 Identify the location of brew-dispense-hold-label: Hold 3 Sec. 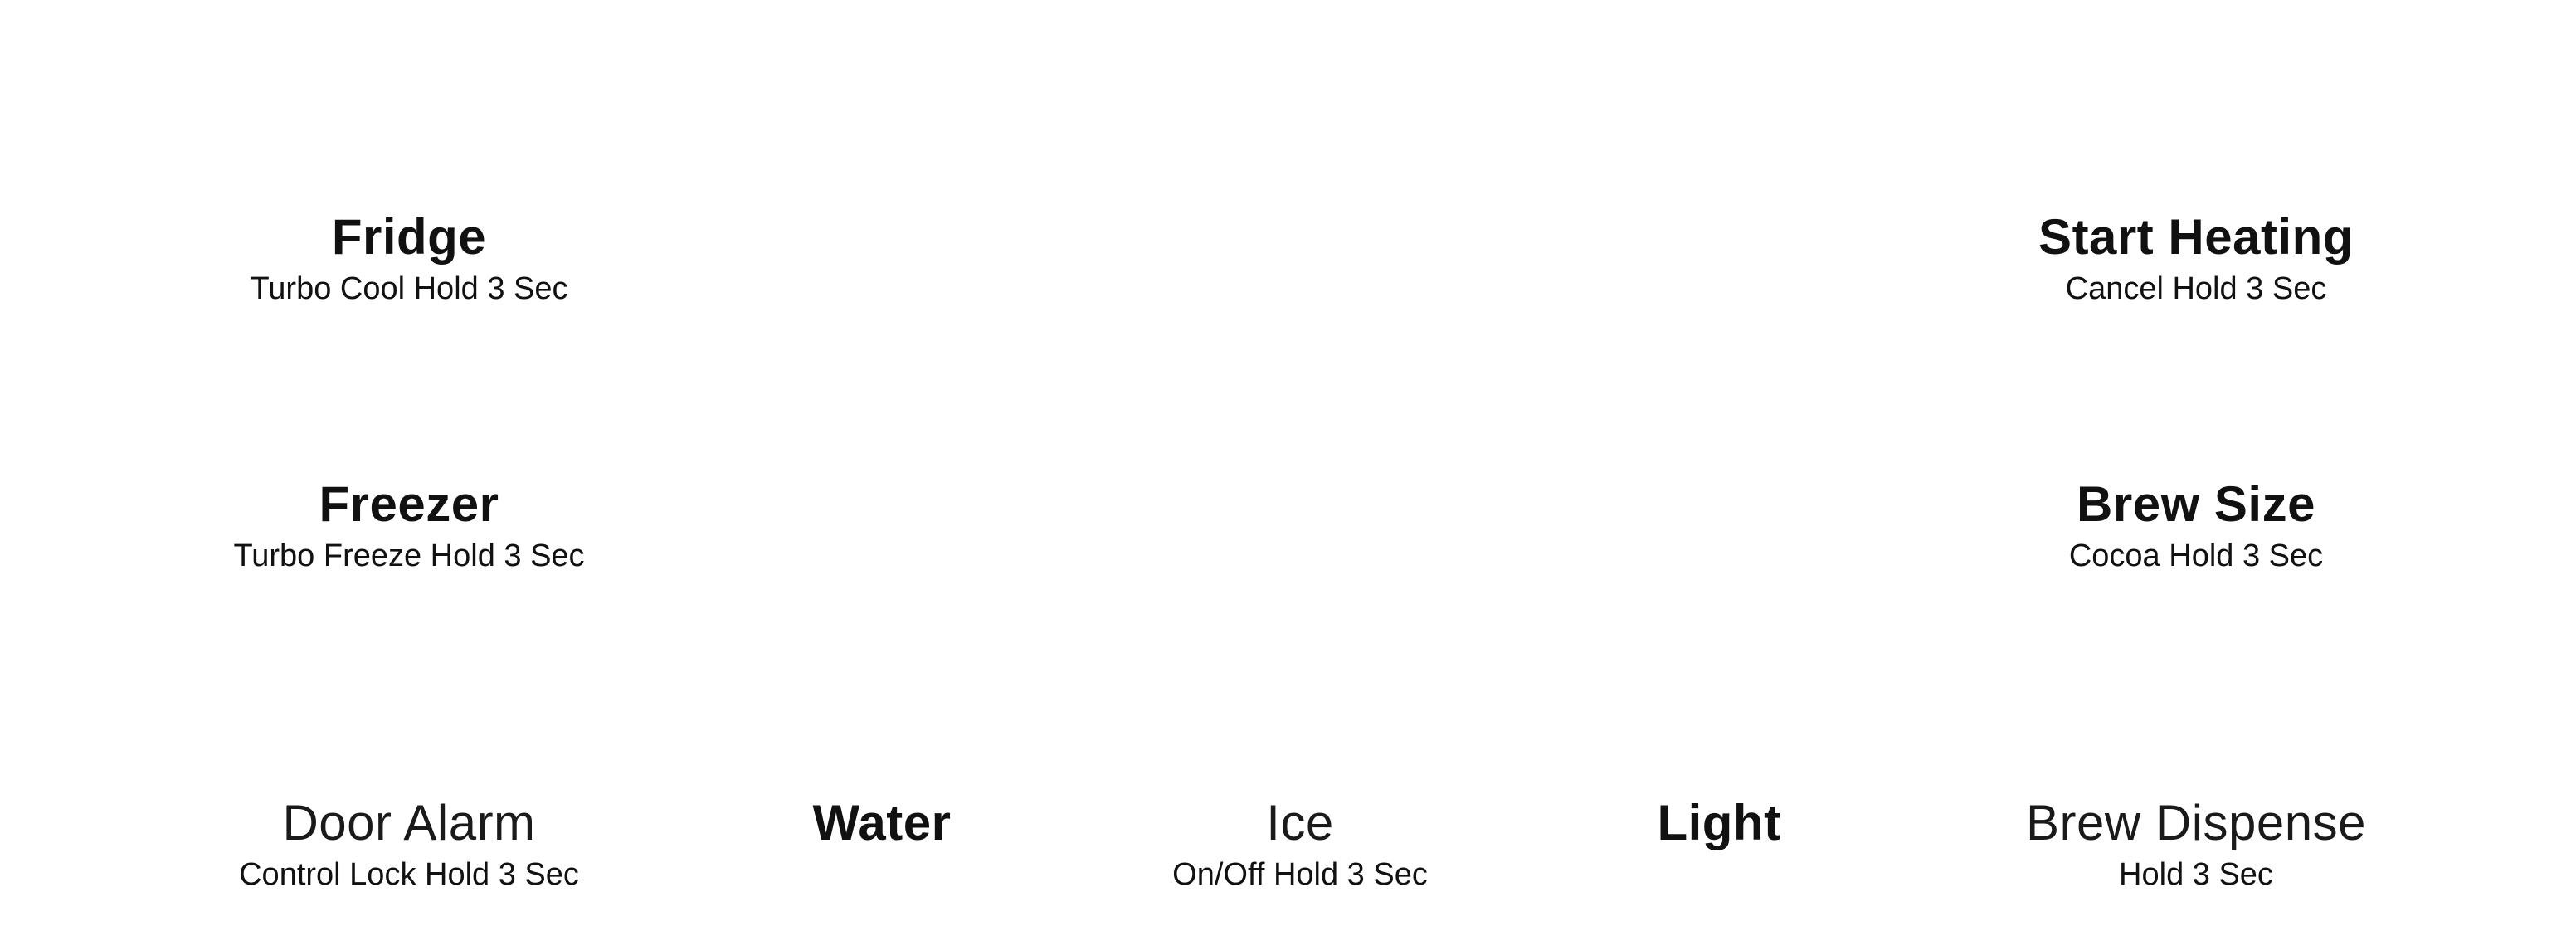
(2196, 874).